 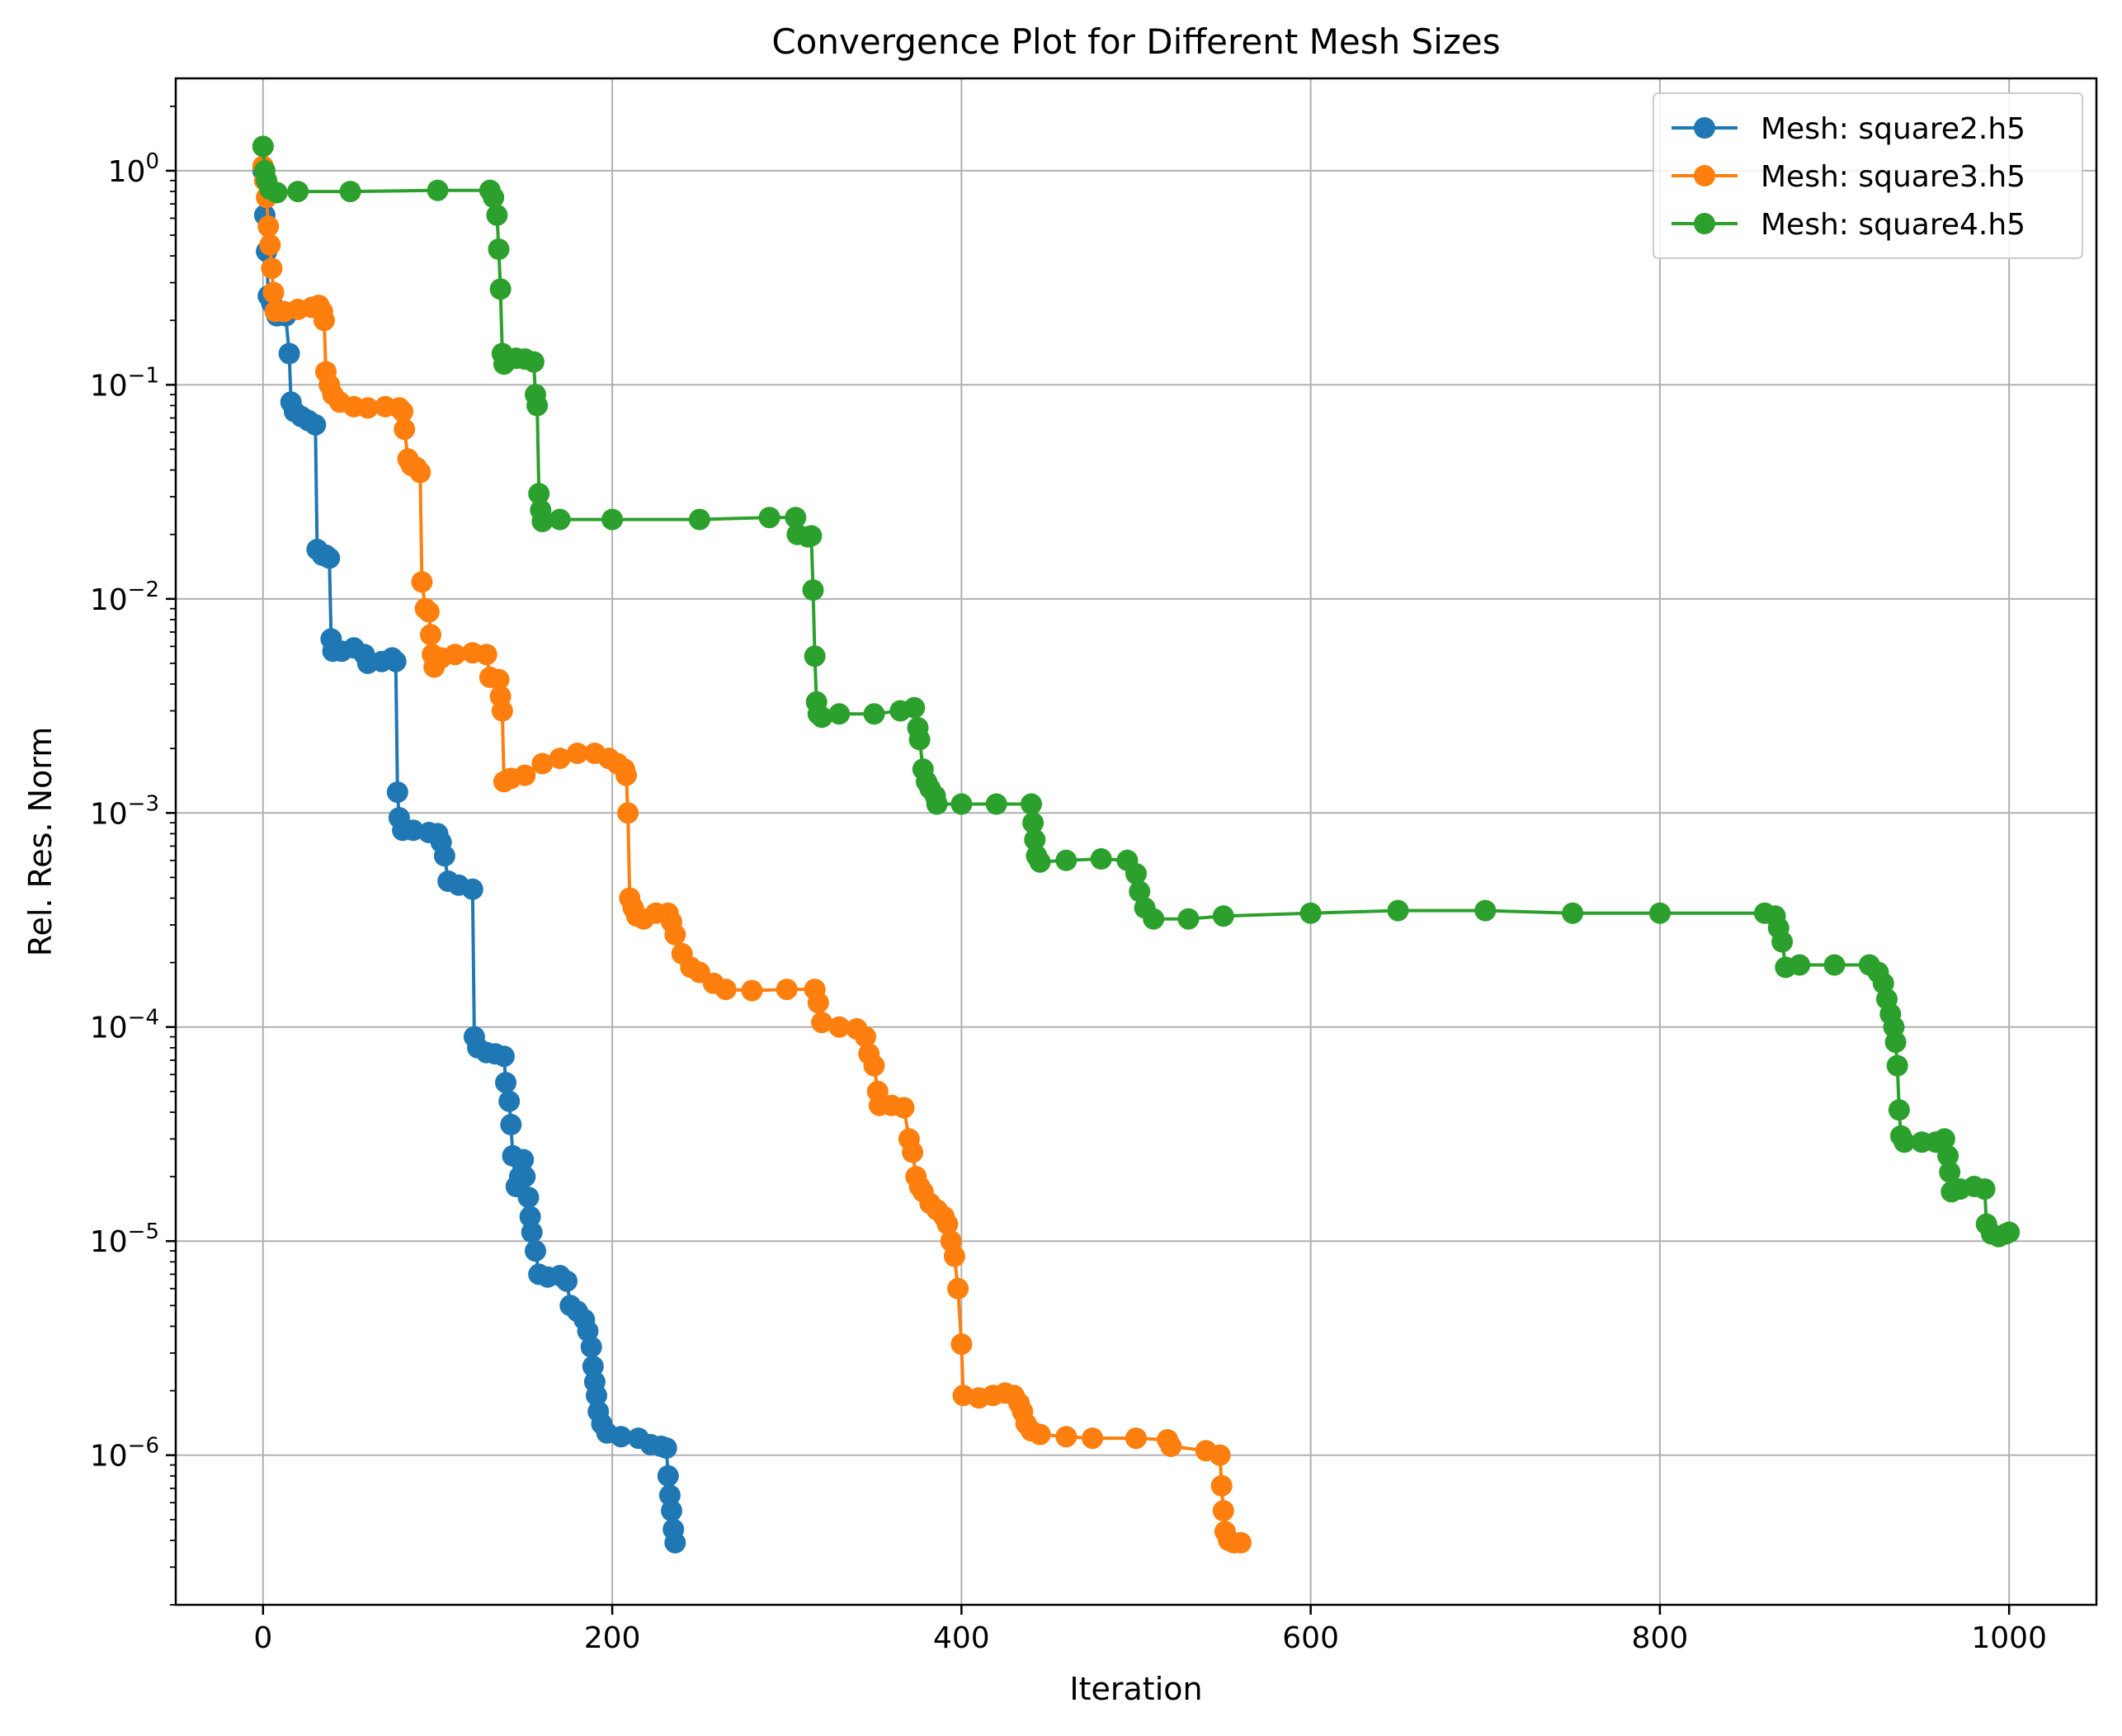 I want to click on legend-label: Mesh: square4.h5, so click(x=1893, y=225).